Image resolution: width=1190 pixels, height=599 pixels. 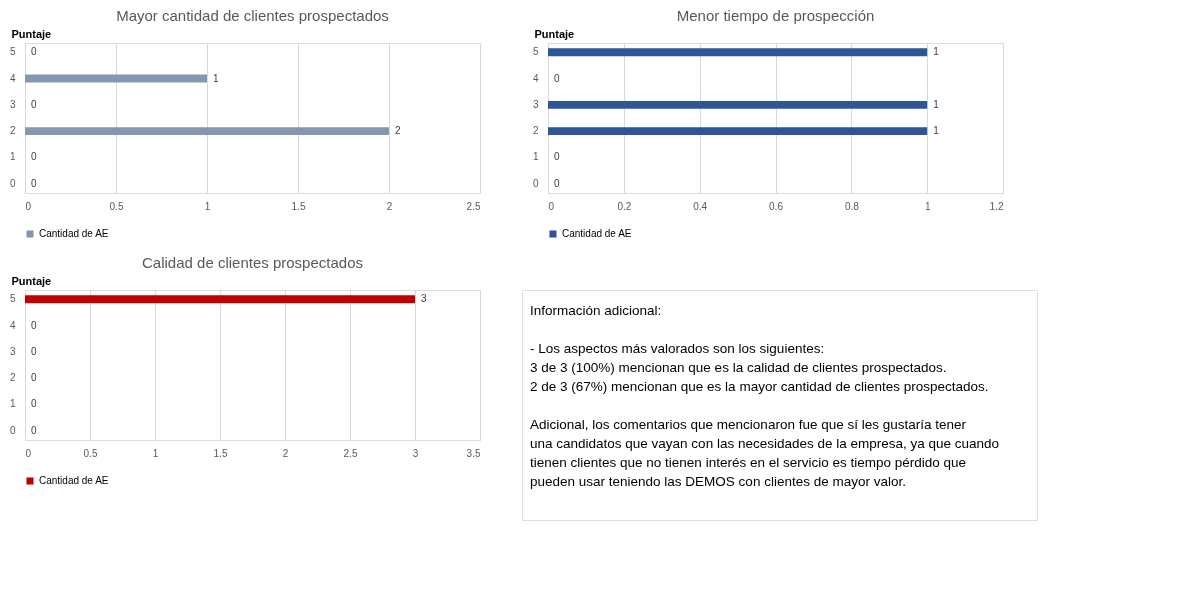 What do you see at coordinates (624, 206) in the screenshot?
I see `x-tick-label: 0.2` at bounding box center [624, 206].